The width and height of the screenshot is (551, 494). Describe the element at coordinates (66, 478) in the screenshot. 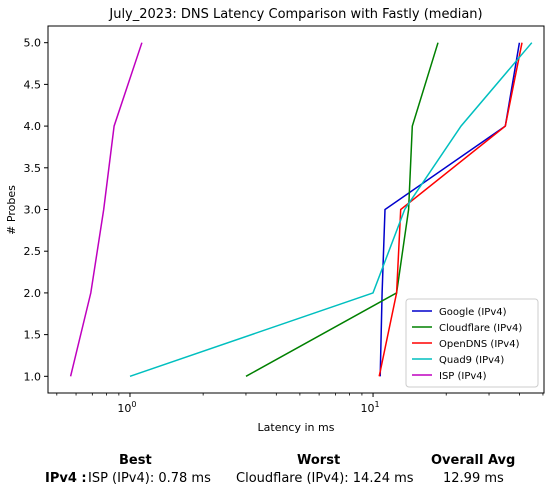

I see `ipv4-row-label: IPv4 :` at that location.